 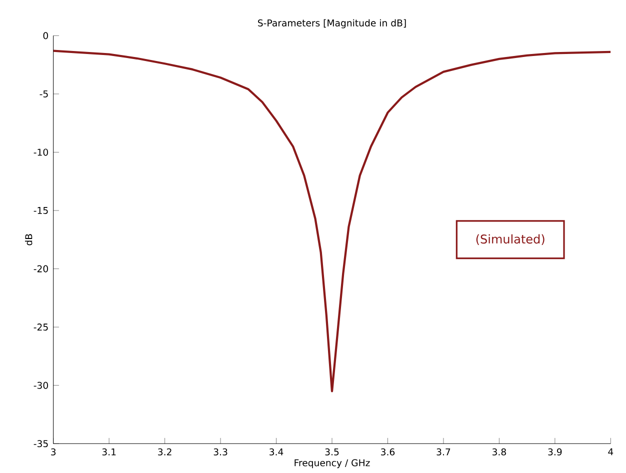 I want to click on x-tick-label: 3.5, so click(x=332, y=452).